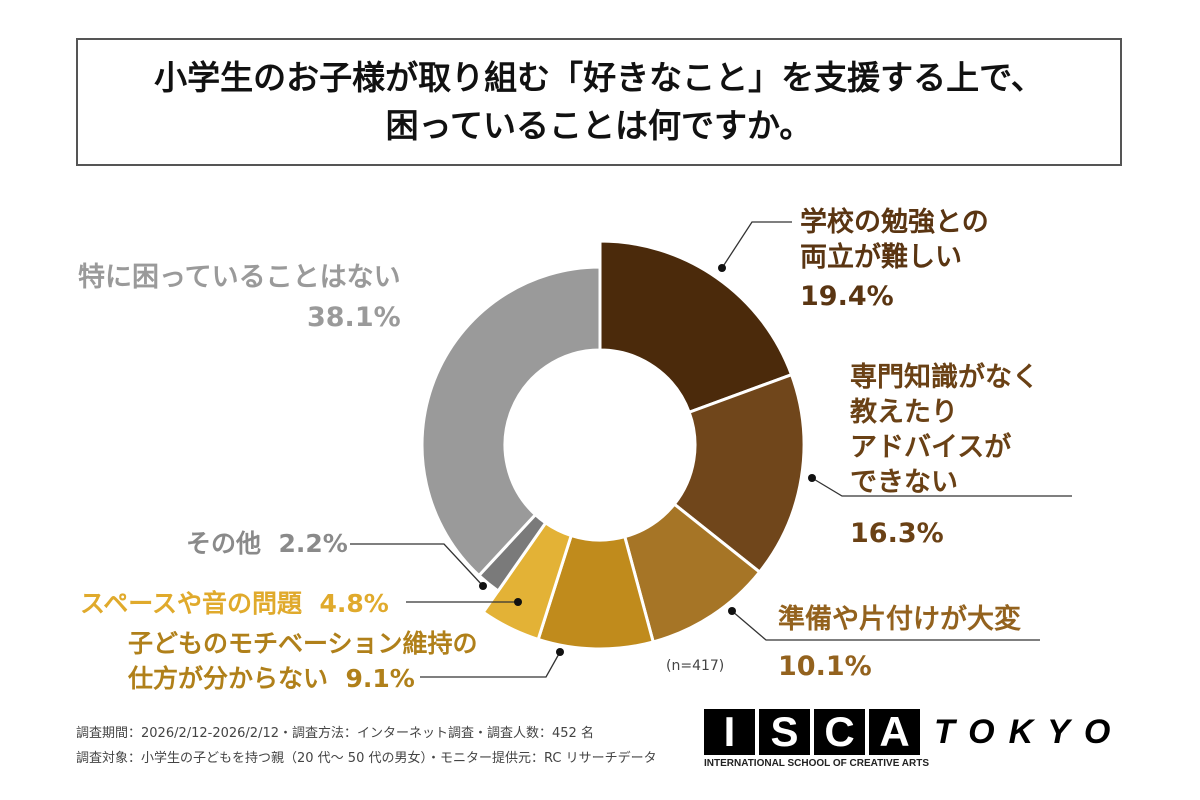 This screenshot has height=800, width=1200. What do you see at coordinates (599, 125) in the screenshot?
I see `title-line-2: 困っていることは何ですか。` at bounding box center [599, 125].